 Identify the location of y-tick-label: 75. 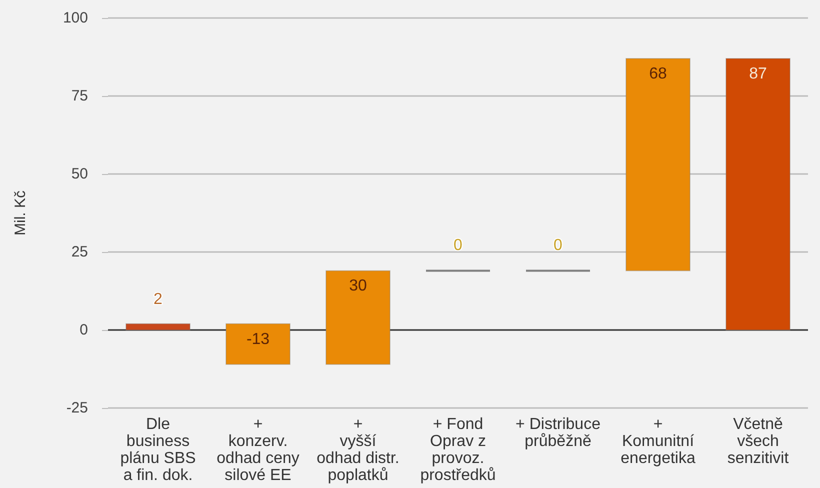
(79, 96).